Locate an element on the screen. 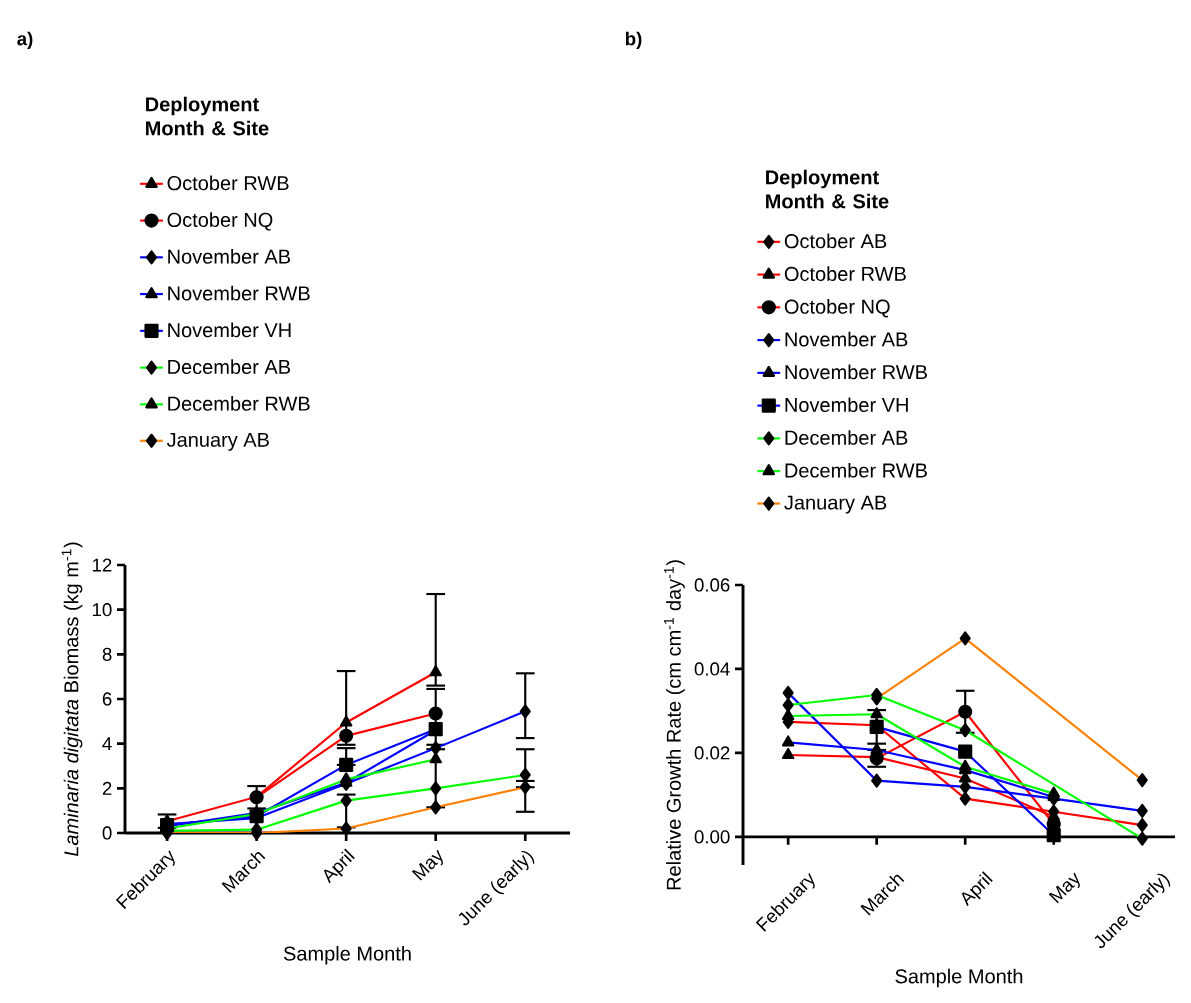 The height and width of the screenshot is (1003, 1191). y-tick-label: 0.04 is located at coordinates (712, 669).